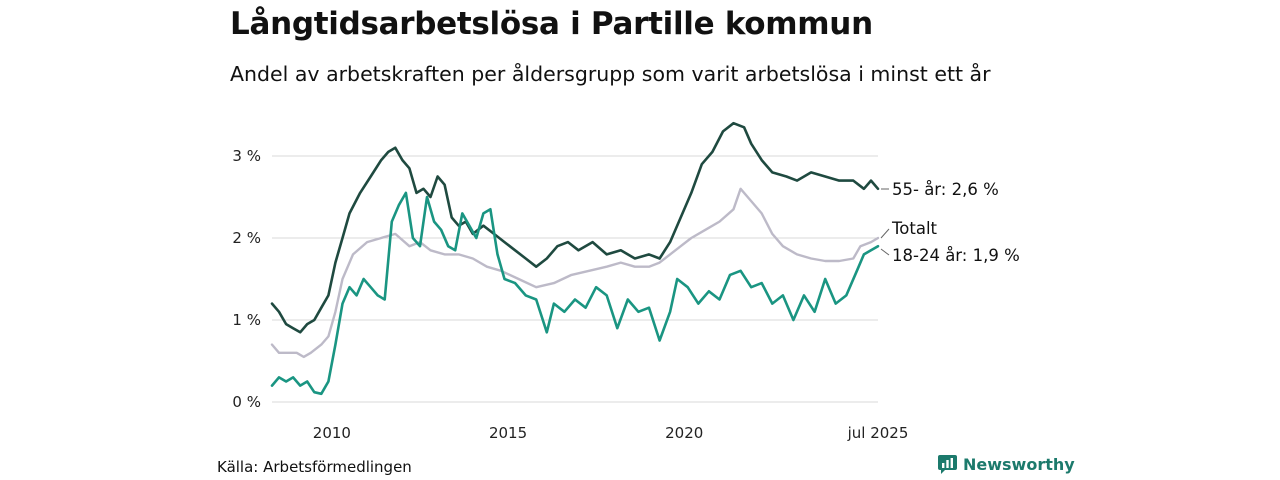 This screenshot has height=480, width=1280. Describe the element at coordinates (914, 228) in the screenshot. I see `series-end-label-0: Totalt` at that location.